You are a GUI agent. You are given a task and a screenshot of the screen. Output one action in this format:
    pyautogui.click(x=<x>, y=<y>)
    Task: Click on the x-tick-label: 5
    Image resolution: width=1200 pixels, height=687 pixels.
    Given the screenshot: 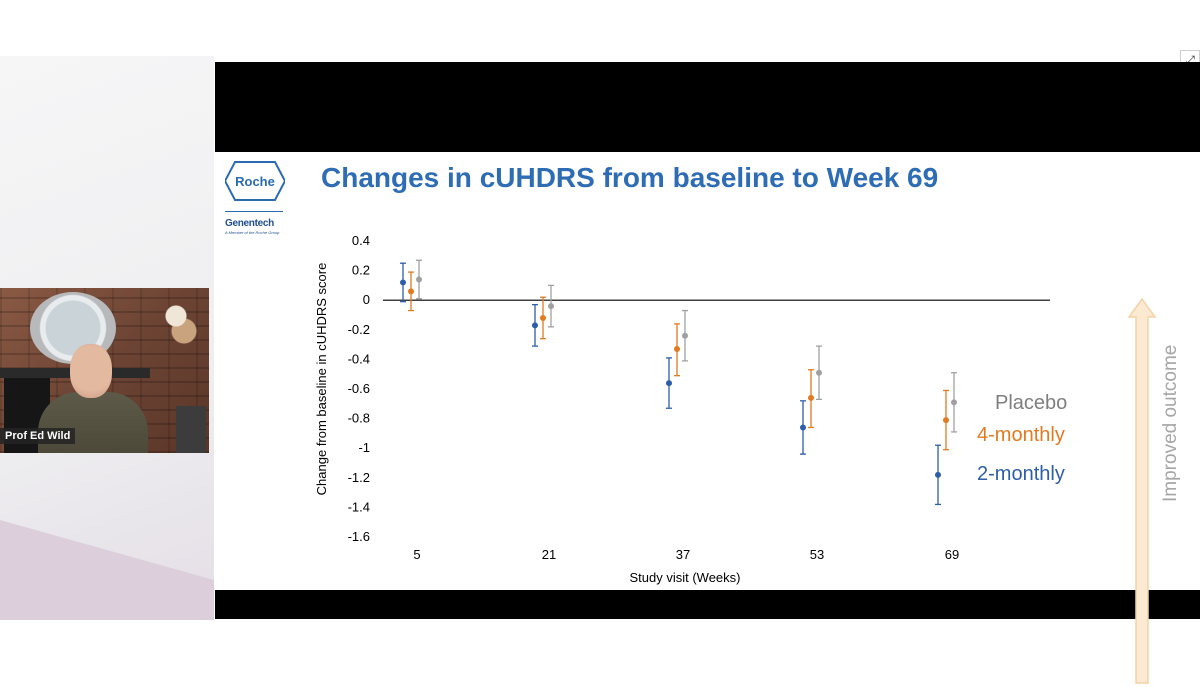 What is the action you would take?
    pyautogui.click(x=416, y=554)
    